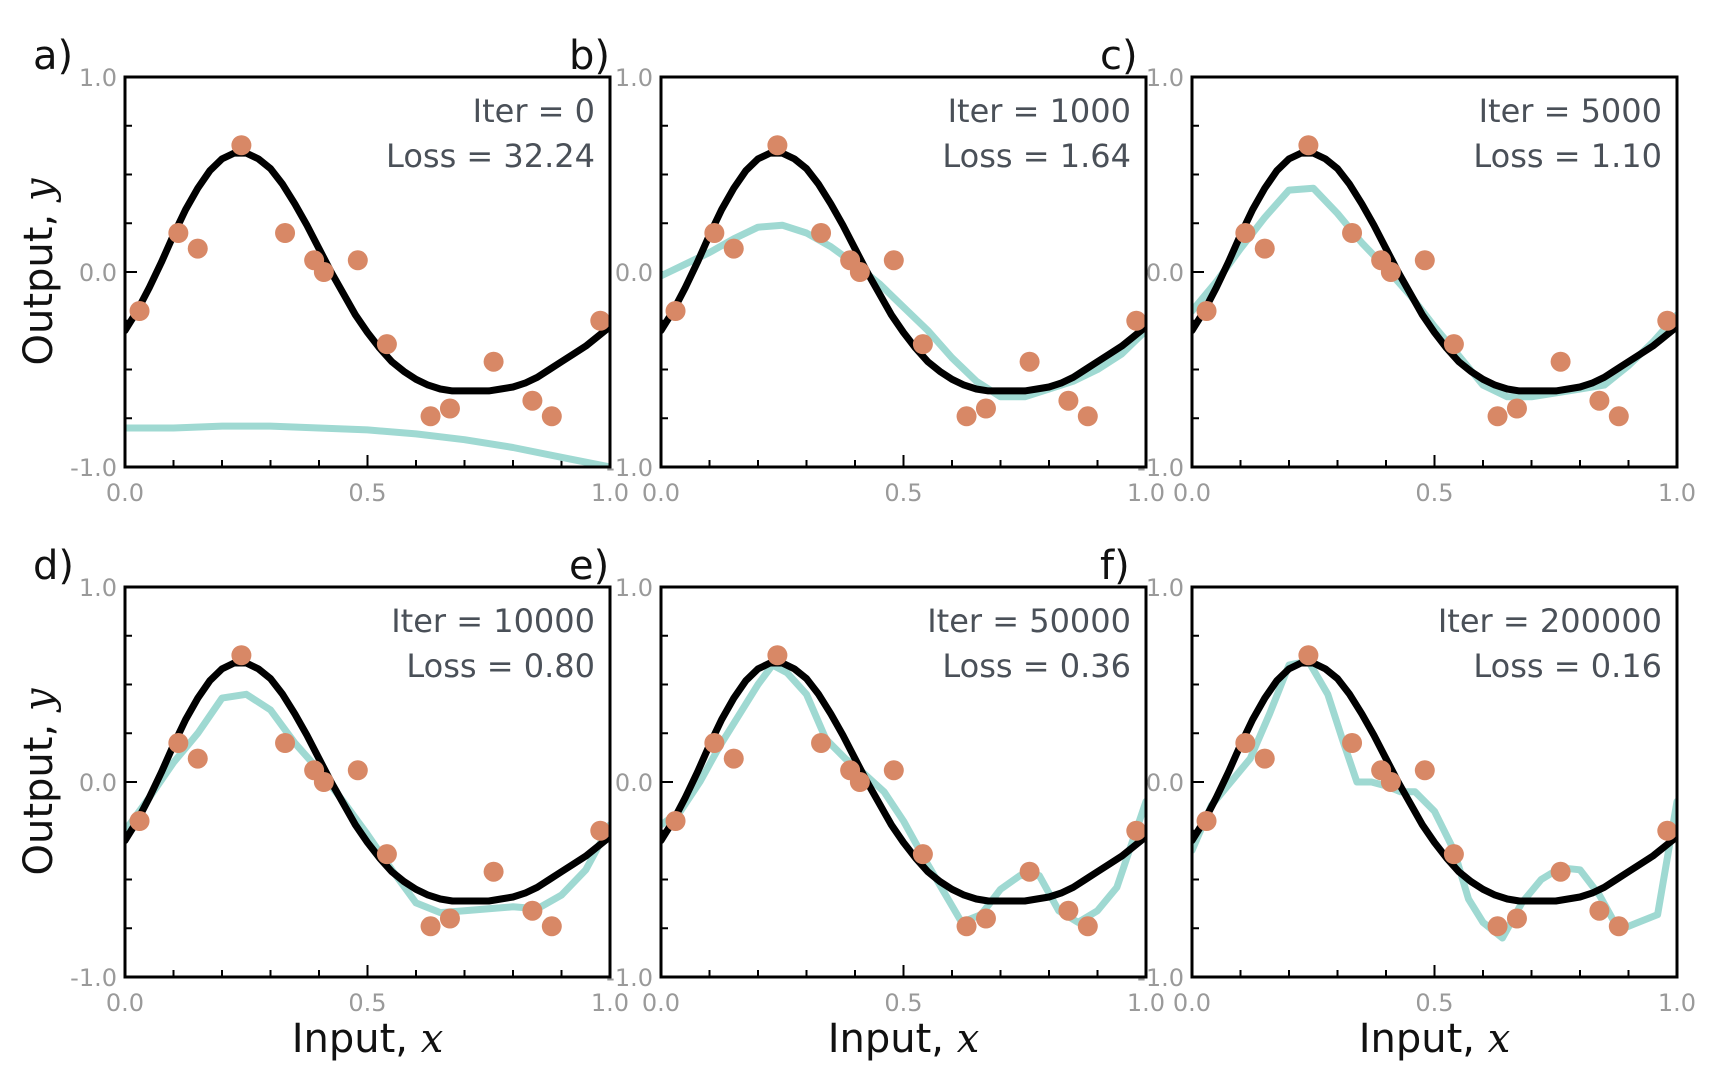 Image resolution: width=1712 pixels, height=1082 pixels. What do you see at coordinates (1036, 666) in the screenshot?
I see `loss-annotation: Loss = 0.36` at bounding box center [1036, 666].